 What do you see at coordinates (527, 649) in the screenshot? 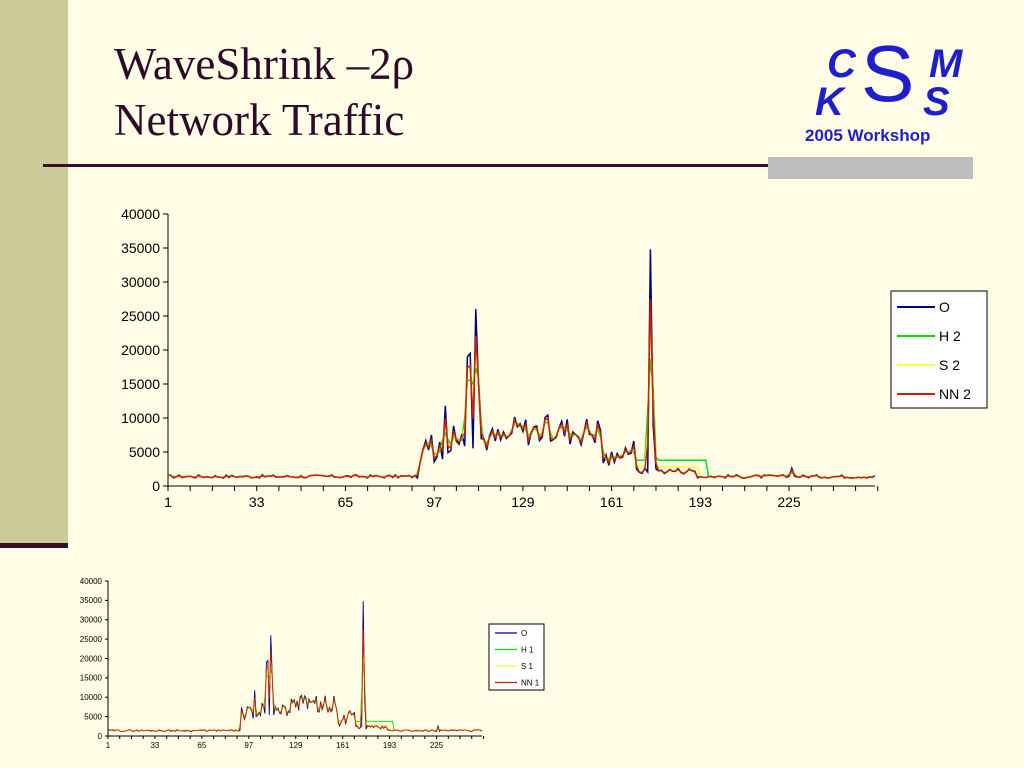
I see `legend-label: H 1` at bounding box center [527, 649].